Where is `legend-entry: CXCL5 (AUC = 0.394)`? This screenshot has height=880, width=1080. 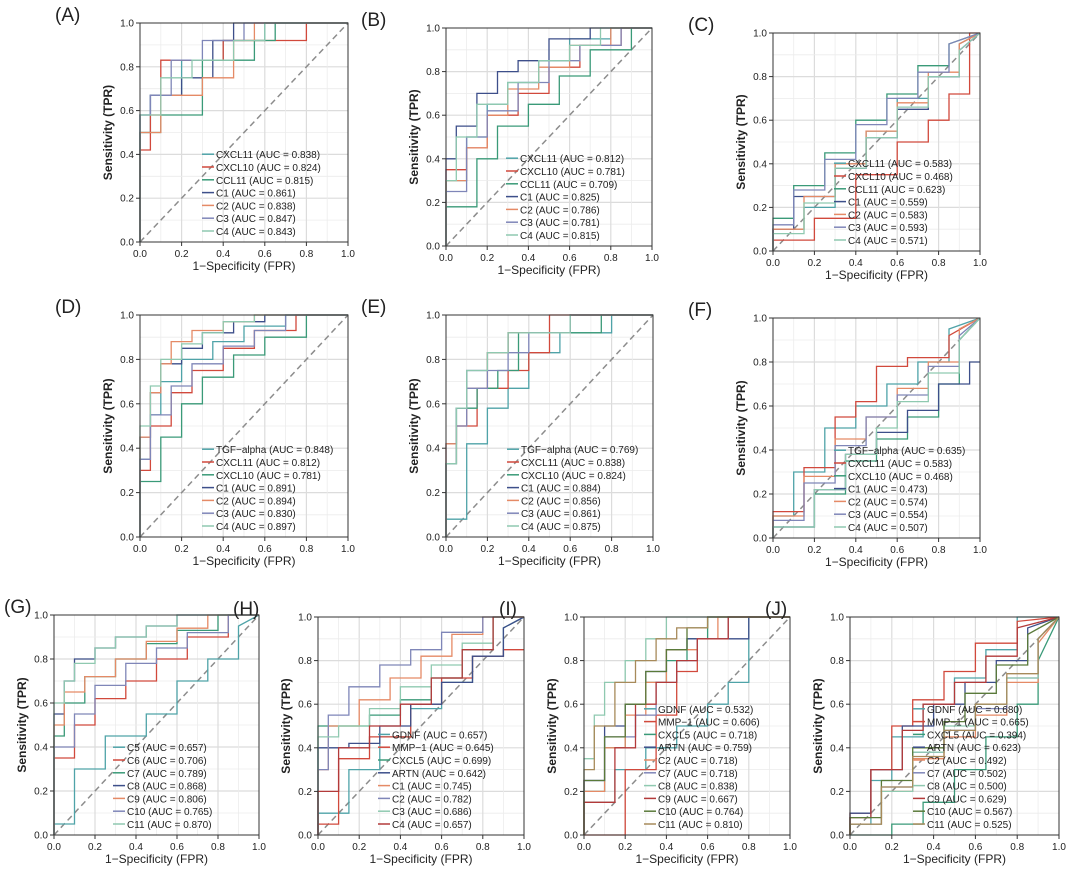 legend-entry: CXCL5 (AUC = 0.394) is located at coordinates (976, 735).